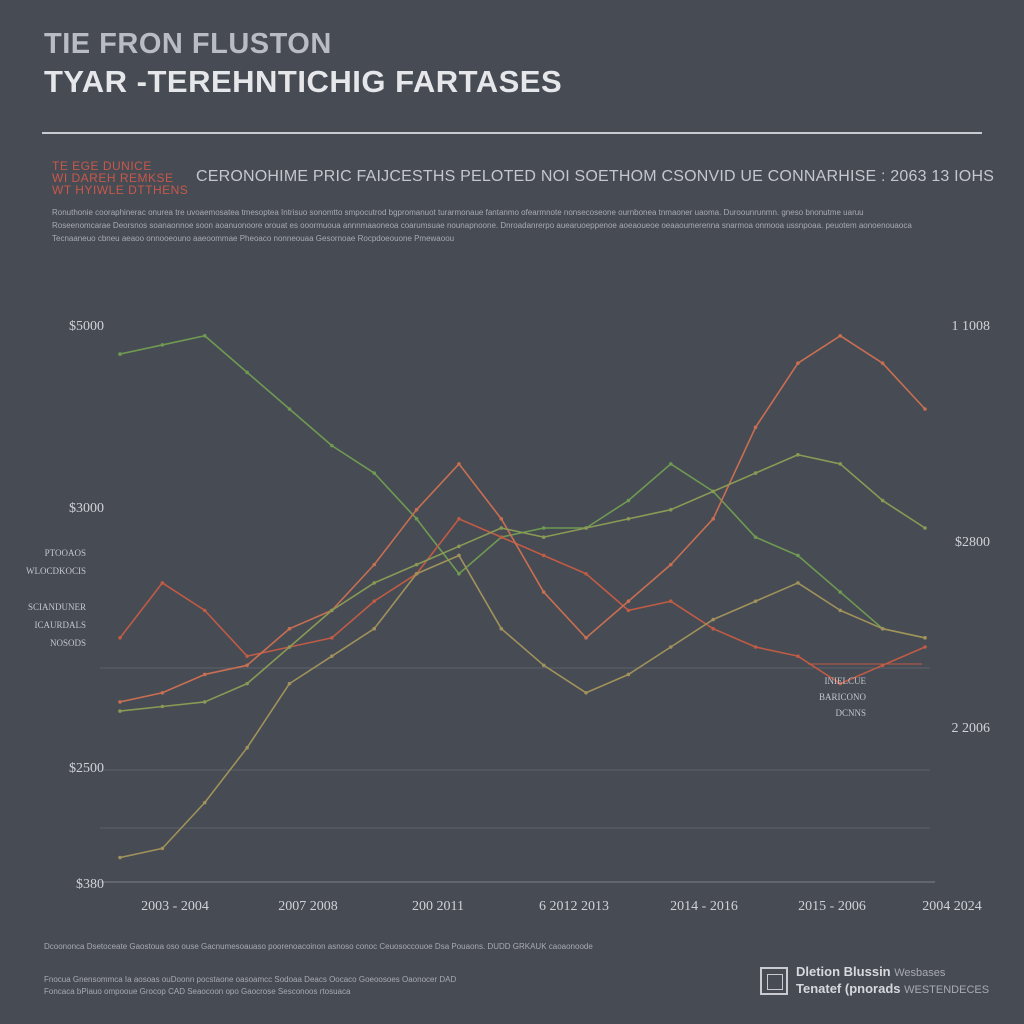 The image size is (1024, 1024). I want to click on y-tick-label-left: $5000, so click(86, 326).